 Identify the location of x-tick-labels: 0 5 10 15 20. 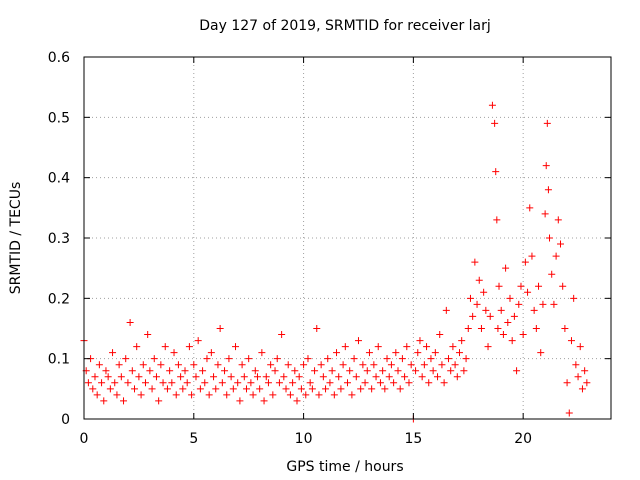
(306, 439).